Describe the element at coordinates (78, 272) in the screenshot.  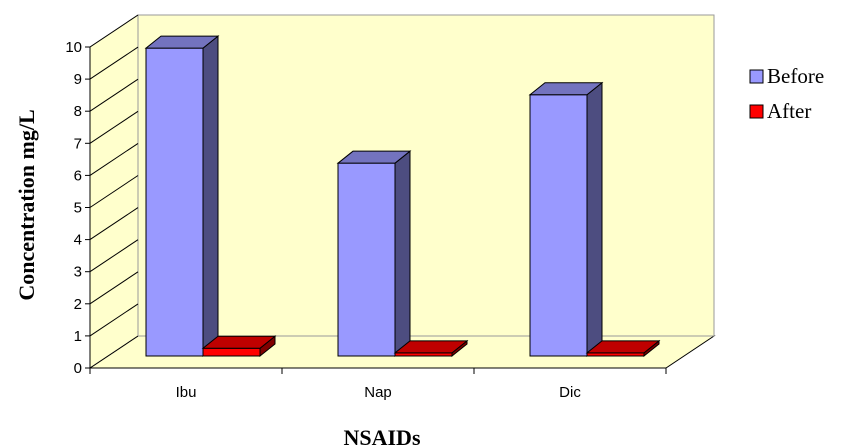
I see `y-tick-label: 3` at that location.